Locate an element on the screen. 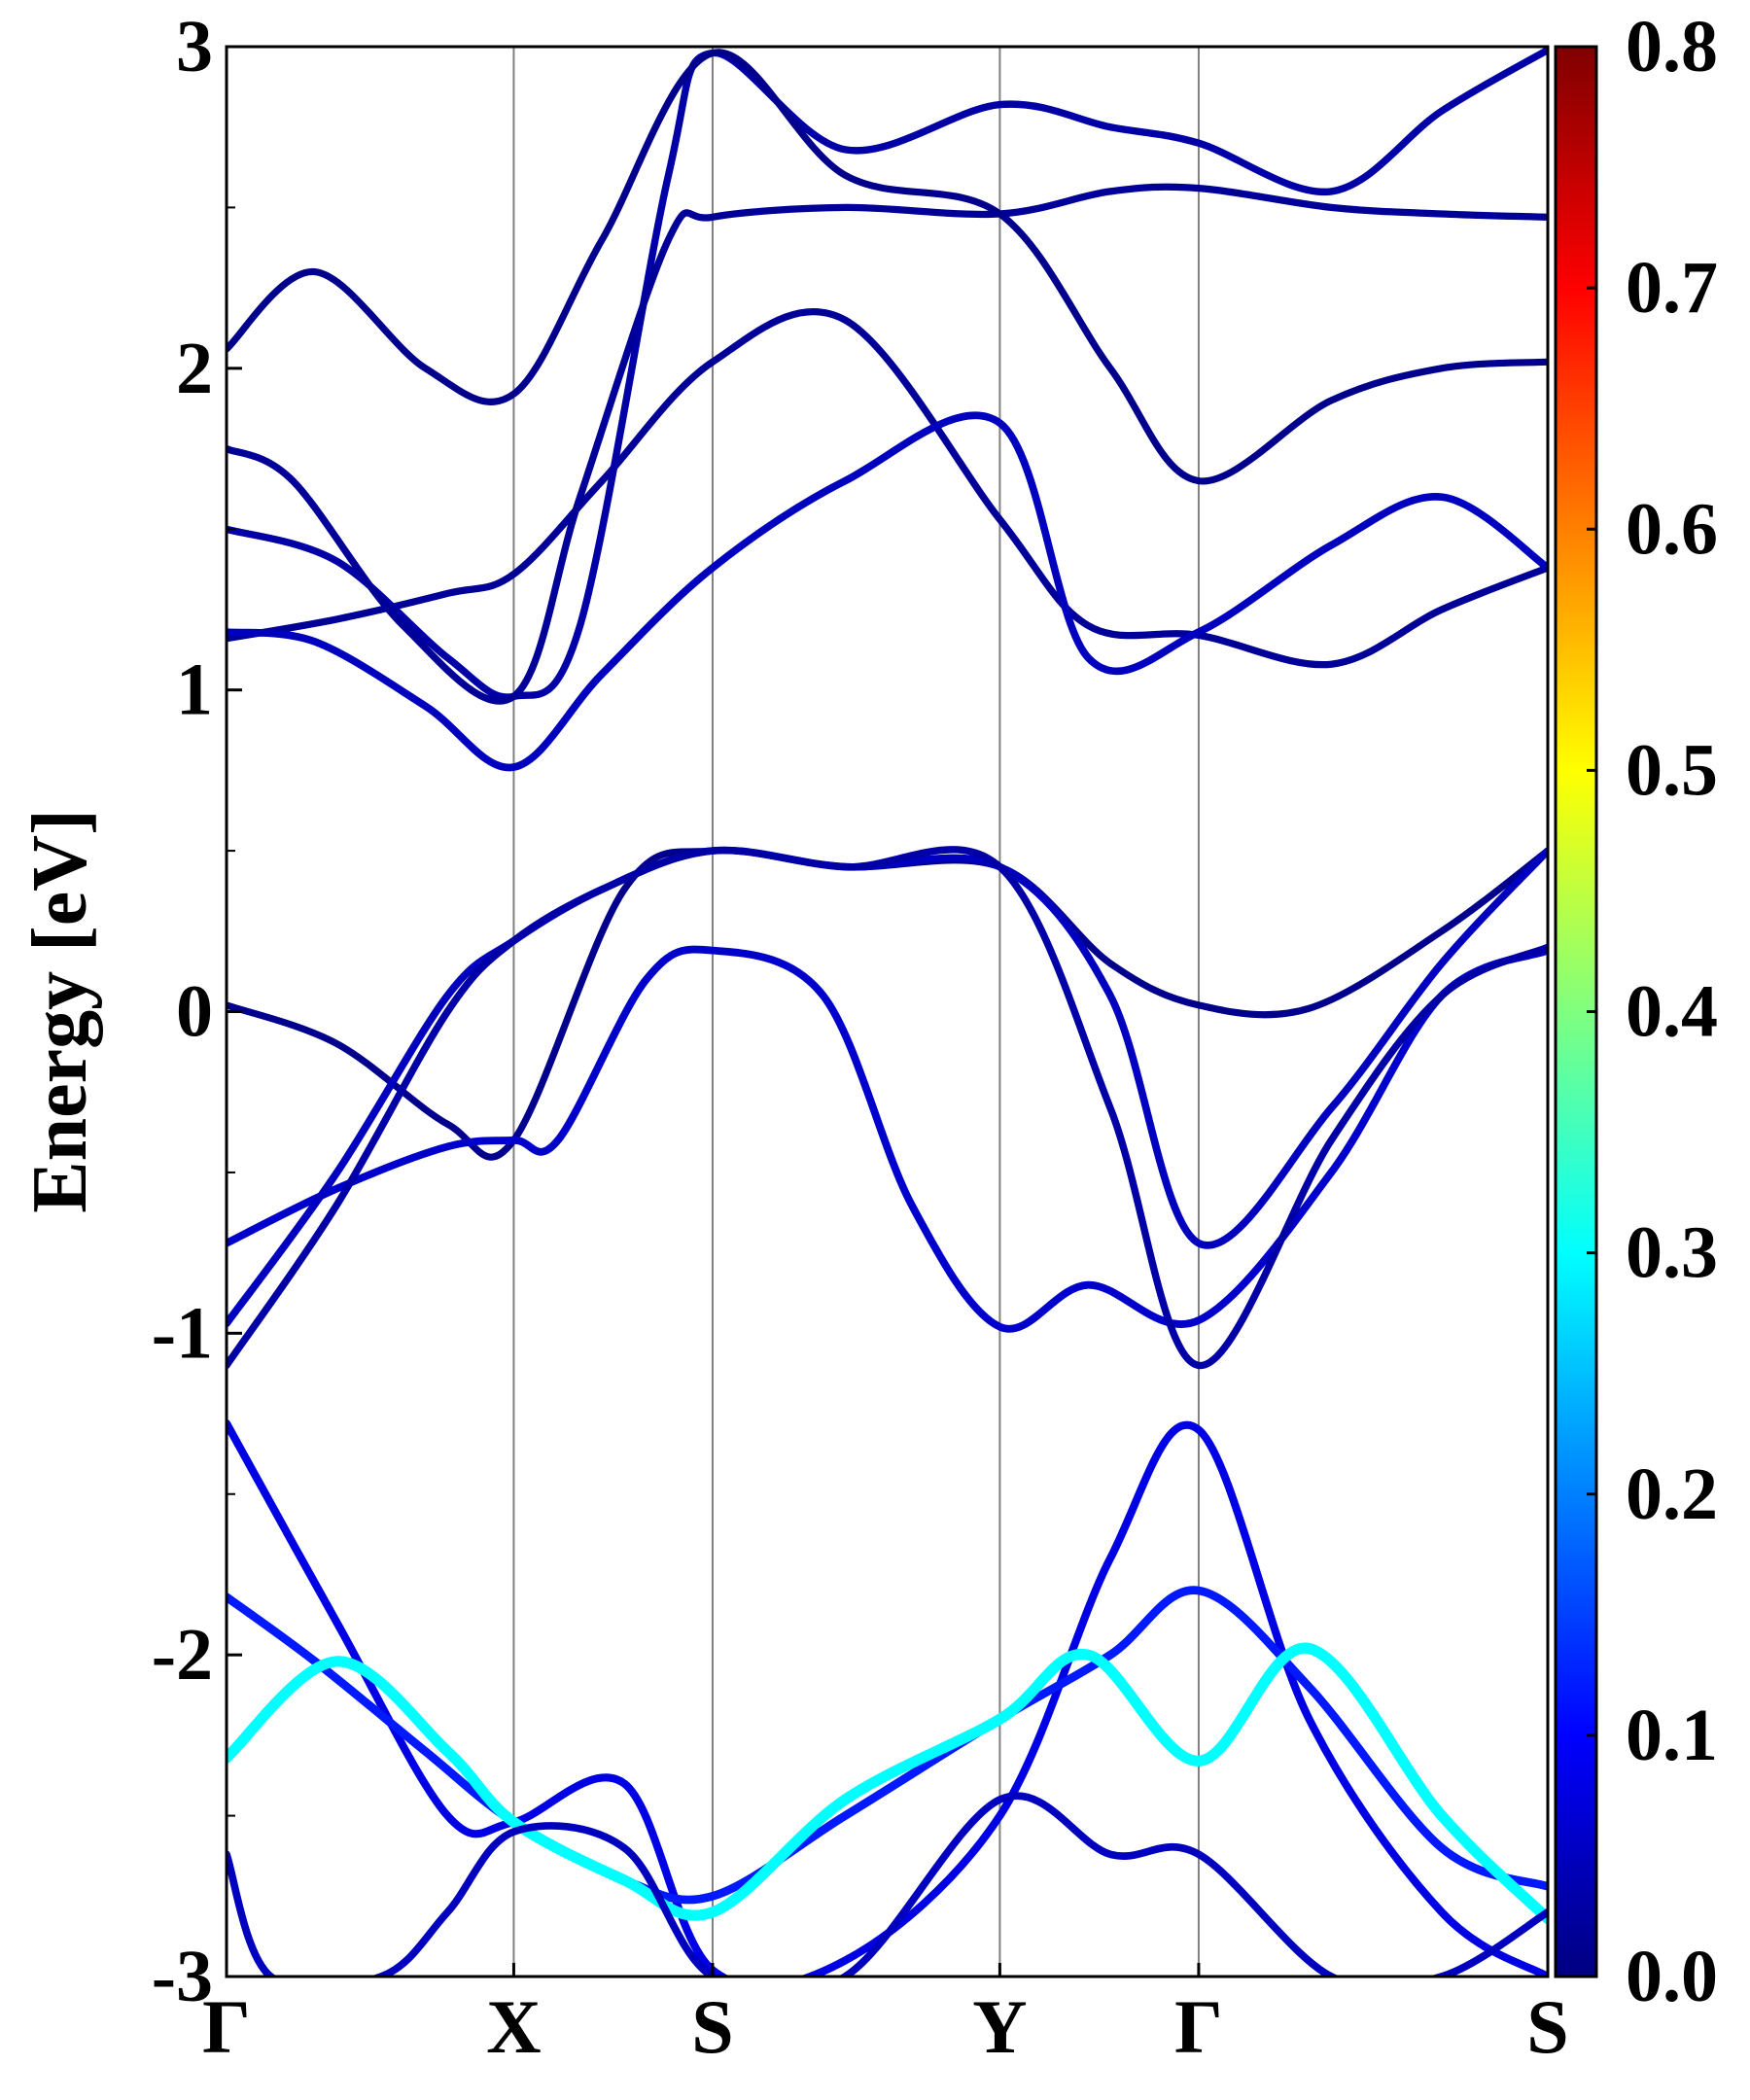 This screenshot has width=1750, height=2100. colorbar-tick-label: 0.8 is located at coordinates (1672, 47).